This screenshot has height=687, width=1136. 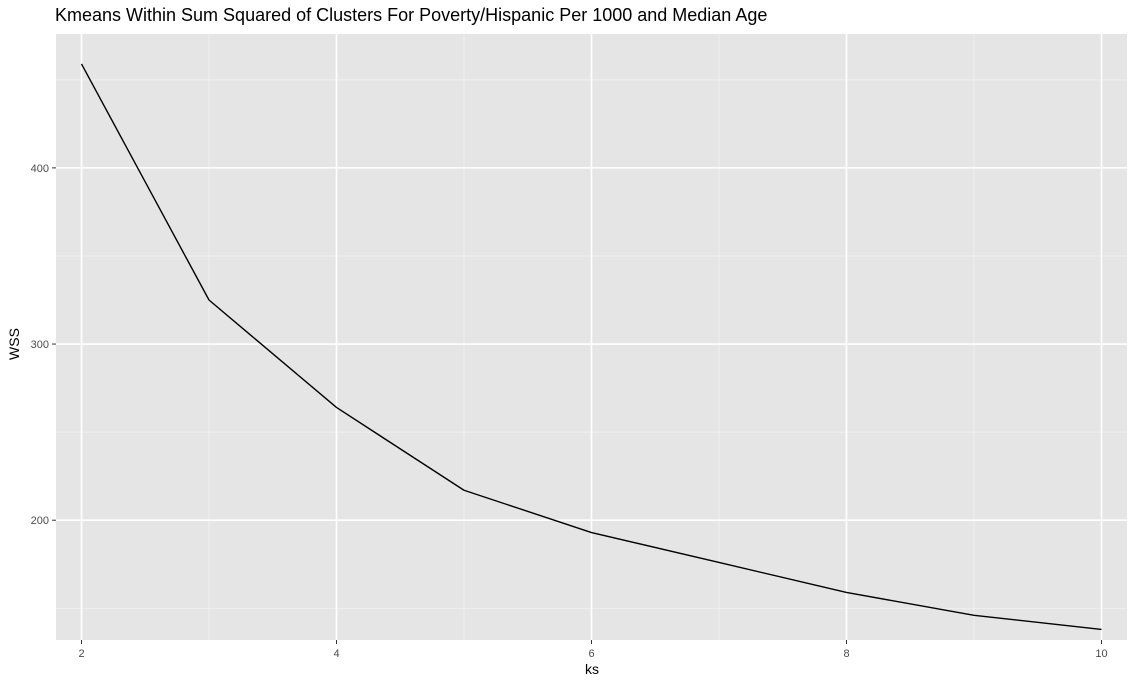 What do you see at coordinates (14, 344) in the screenshot?
I see `y-axis-label: WSS` at bounding box center [14, 344].